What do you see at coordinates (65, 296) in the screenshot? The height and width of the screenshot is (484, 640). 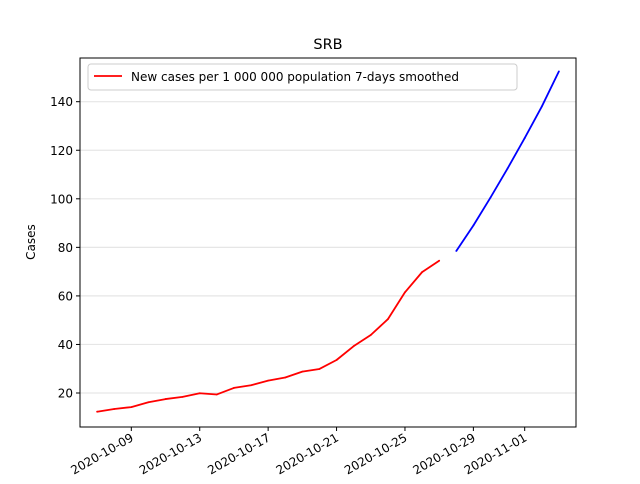 I see `y-tick-label: 60` at bounding box center [65, 296].